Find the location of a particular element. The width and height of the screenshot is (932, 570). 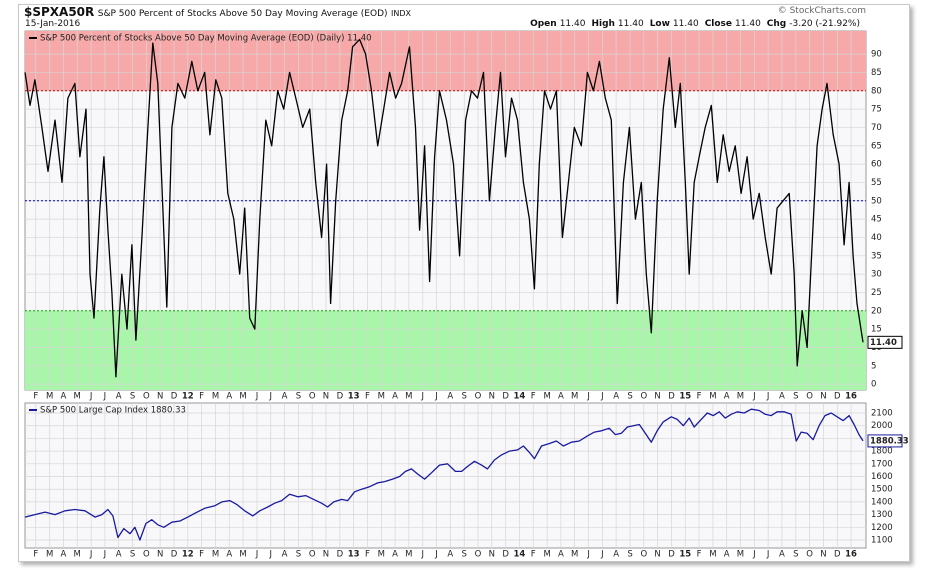

y-tick-label: 40 is located at coordinates (876, 238).